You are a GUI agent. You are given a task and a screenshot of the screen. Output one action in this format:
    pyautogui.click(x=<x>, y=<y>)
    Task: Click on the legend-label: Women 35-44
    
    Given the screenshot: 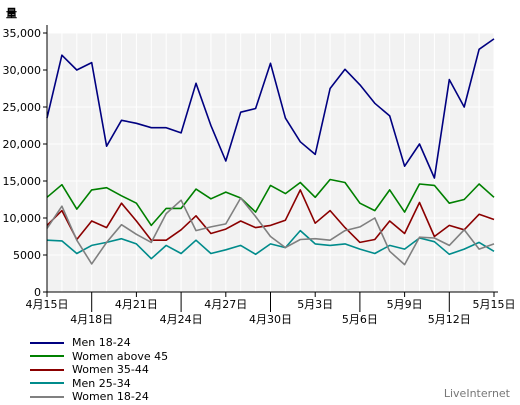 What is the action you would take?
    pyautogui.click(x=110, y=370)
    